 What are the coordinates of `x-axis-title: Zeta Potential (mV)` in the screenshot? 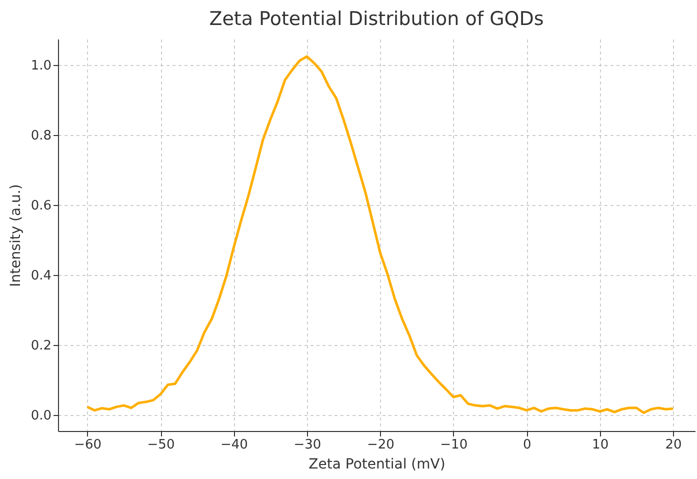 It's located at (377, 464).